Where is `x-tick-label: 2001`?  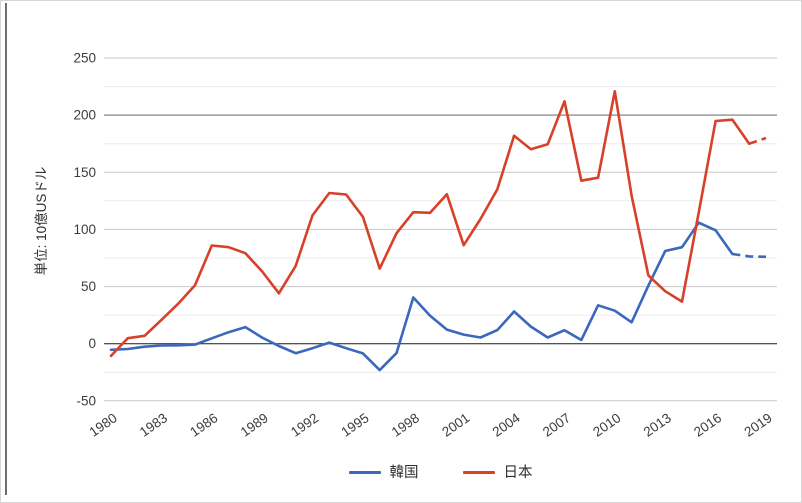
x-tick-label: 2001 is located at coordinates (455, 425).